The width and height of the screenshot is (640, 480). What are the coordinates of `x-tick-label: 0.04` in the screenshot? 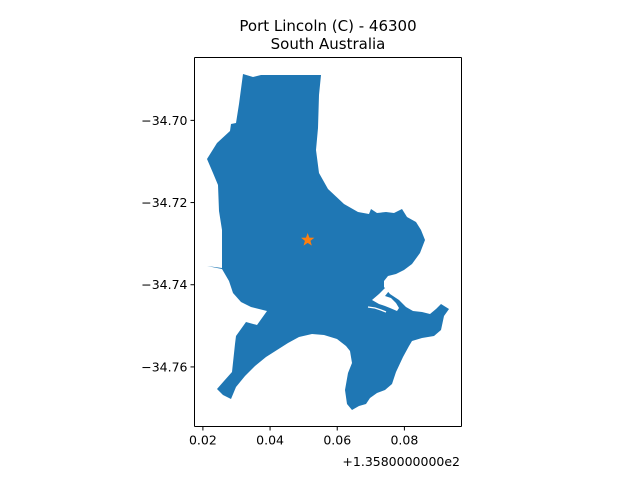 It's located at (270, 440).